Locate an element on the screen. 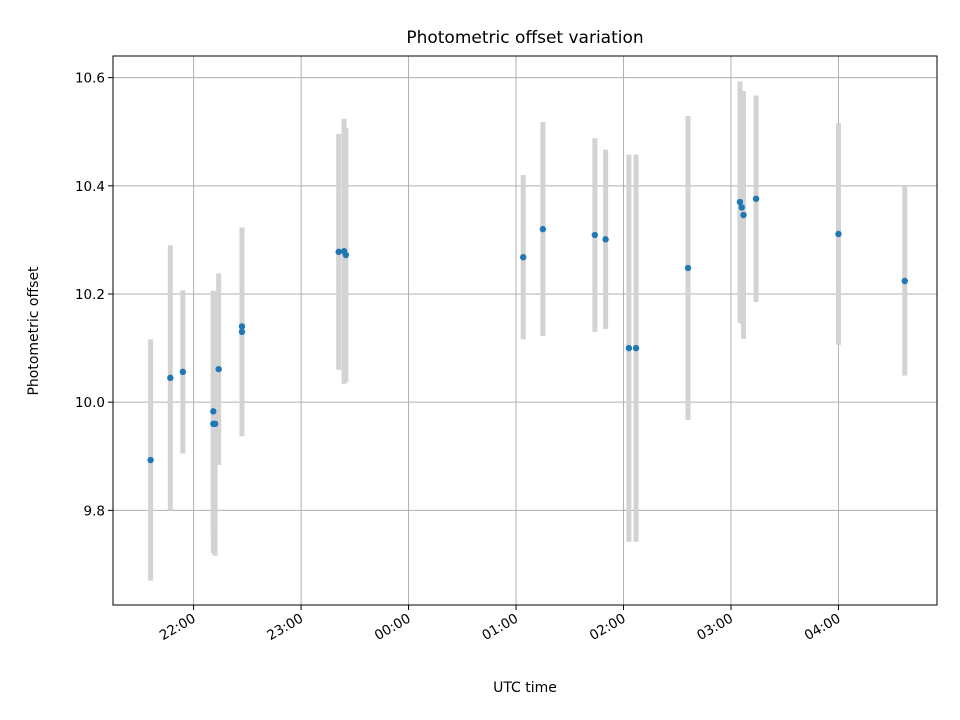 The width and height of the screenshot is (960, 720). x-axis-label: UTC time is located at coordinates (525, 688).